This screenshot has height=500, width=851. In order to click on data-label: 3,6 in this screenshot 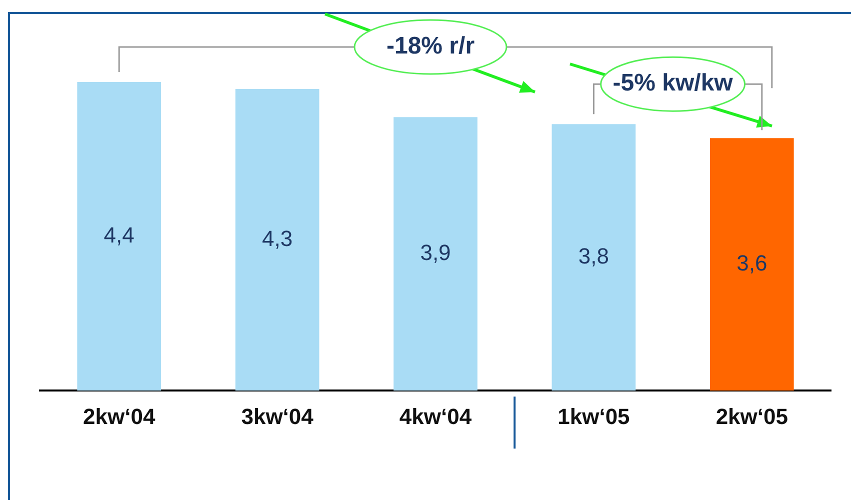, I will do `click(752, 263)`.